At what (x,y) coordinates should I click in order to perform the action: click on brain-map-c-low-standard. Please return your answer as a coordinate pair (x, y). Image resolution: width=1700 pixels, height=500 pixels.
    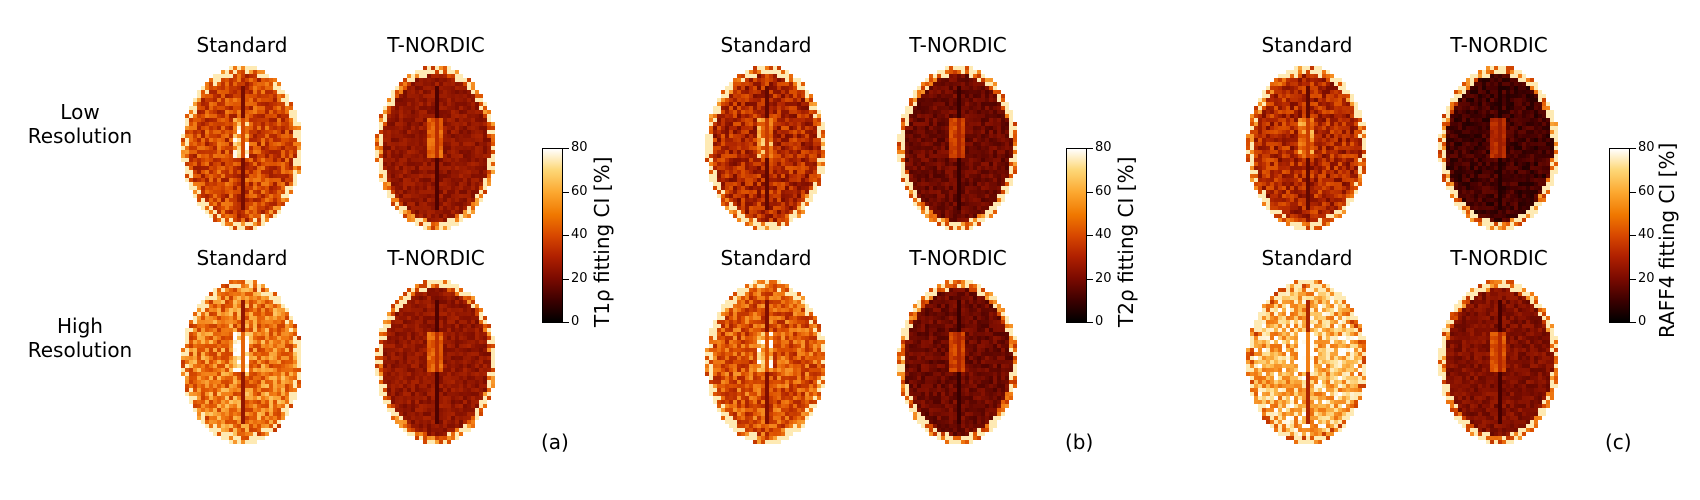
    Looking at the image, I should click on (1306, 148).